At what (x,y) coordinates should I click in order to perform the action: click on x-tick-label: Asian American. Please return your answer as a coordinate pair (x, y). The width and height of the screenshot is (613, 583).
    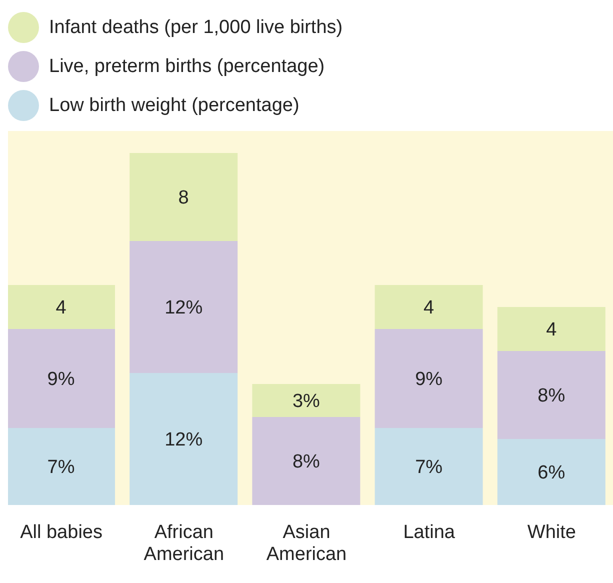
    Looking at the image, I should click on (306, 543).